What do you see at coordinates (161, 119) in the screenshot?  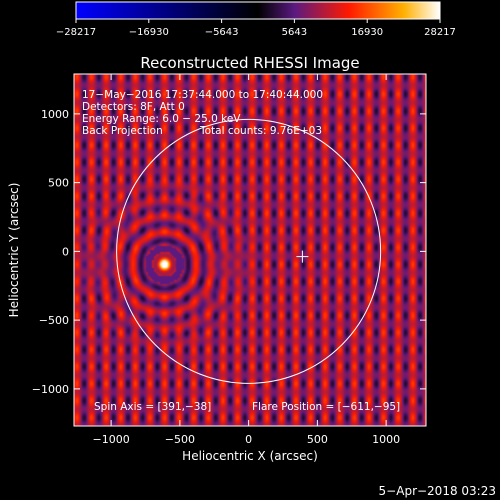 I see `info-line-energy: Energy Range: 6.0 − 25.0 keV` at bounding box center [161, 119].